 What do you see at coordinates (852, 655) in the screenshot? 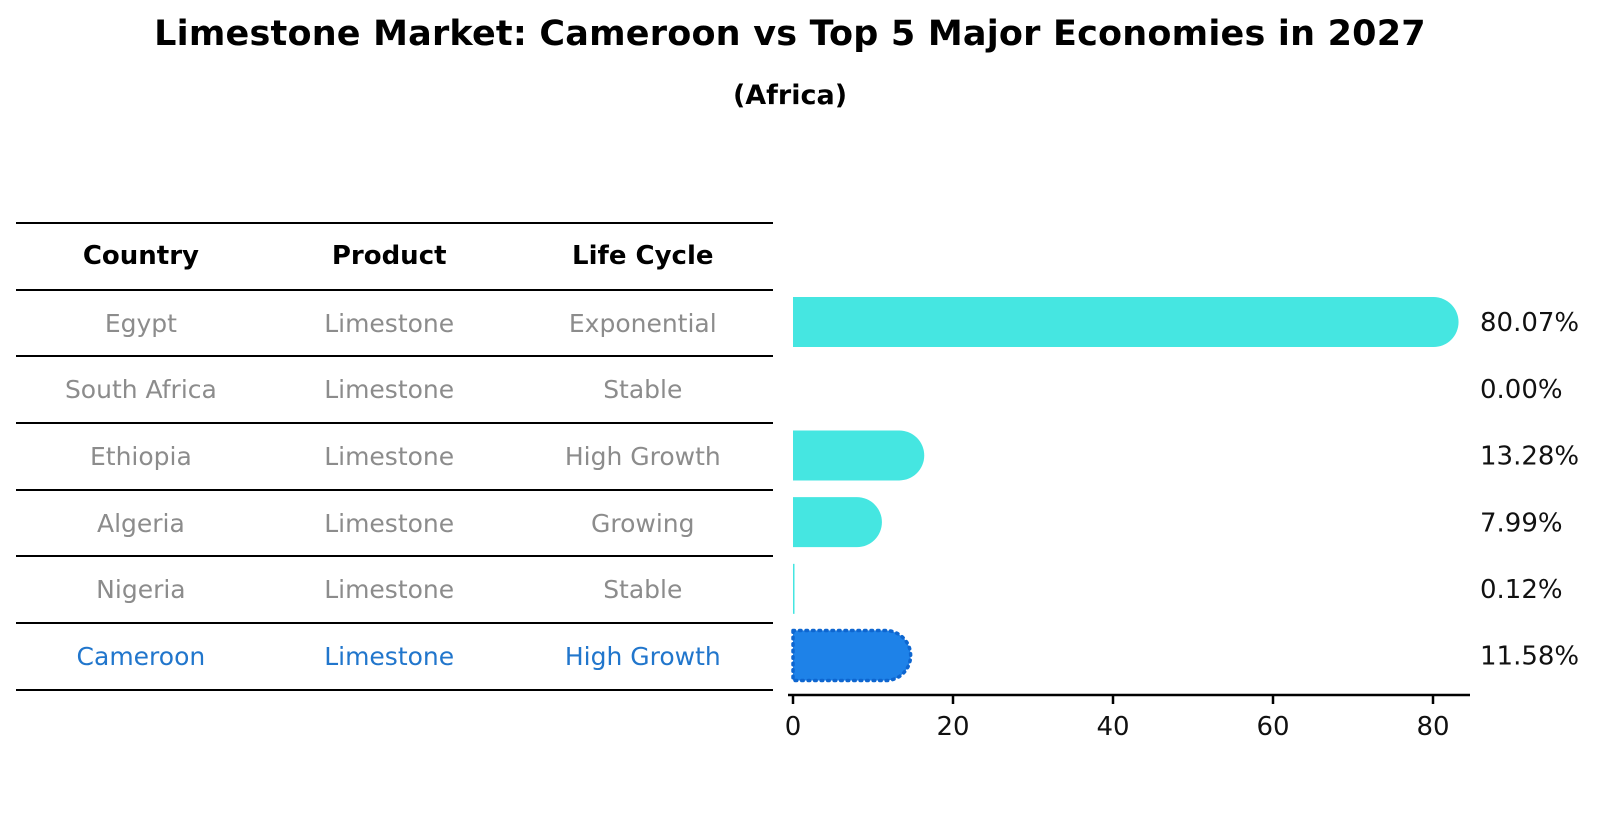
I see `bar-cameroon` at bounding box center [852, 655].